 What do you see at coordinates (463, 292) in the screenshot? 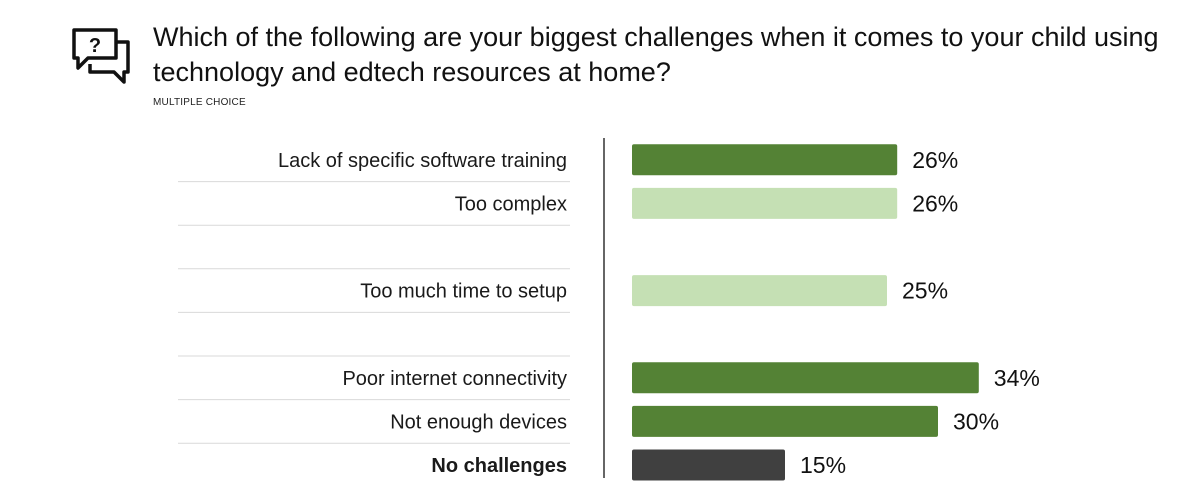
I see `category-label: Too much time to setup` at bounding box center [463, 292].